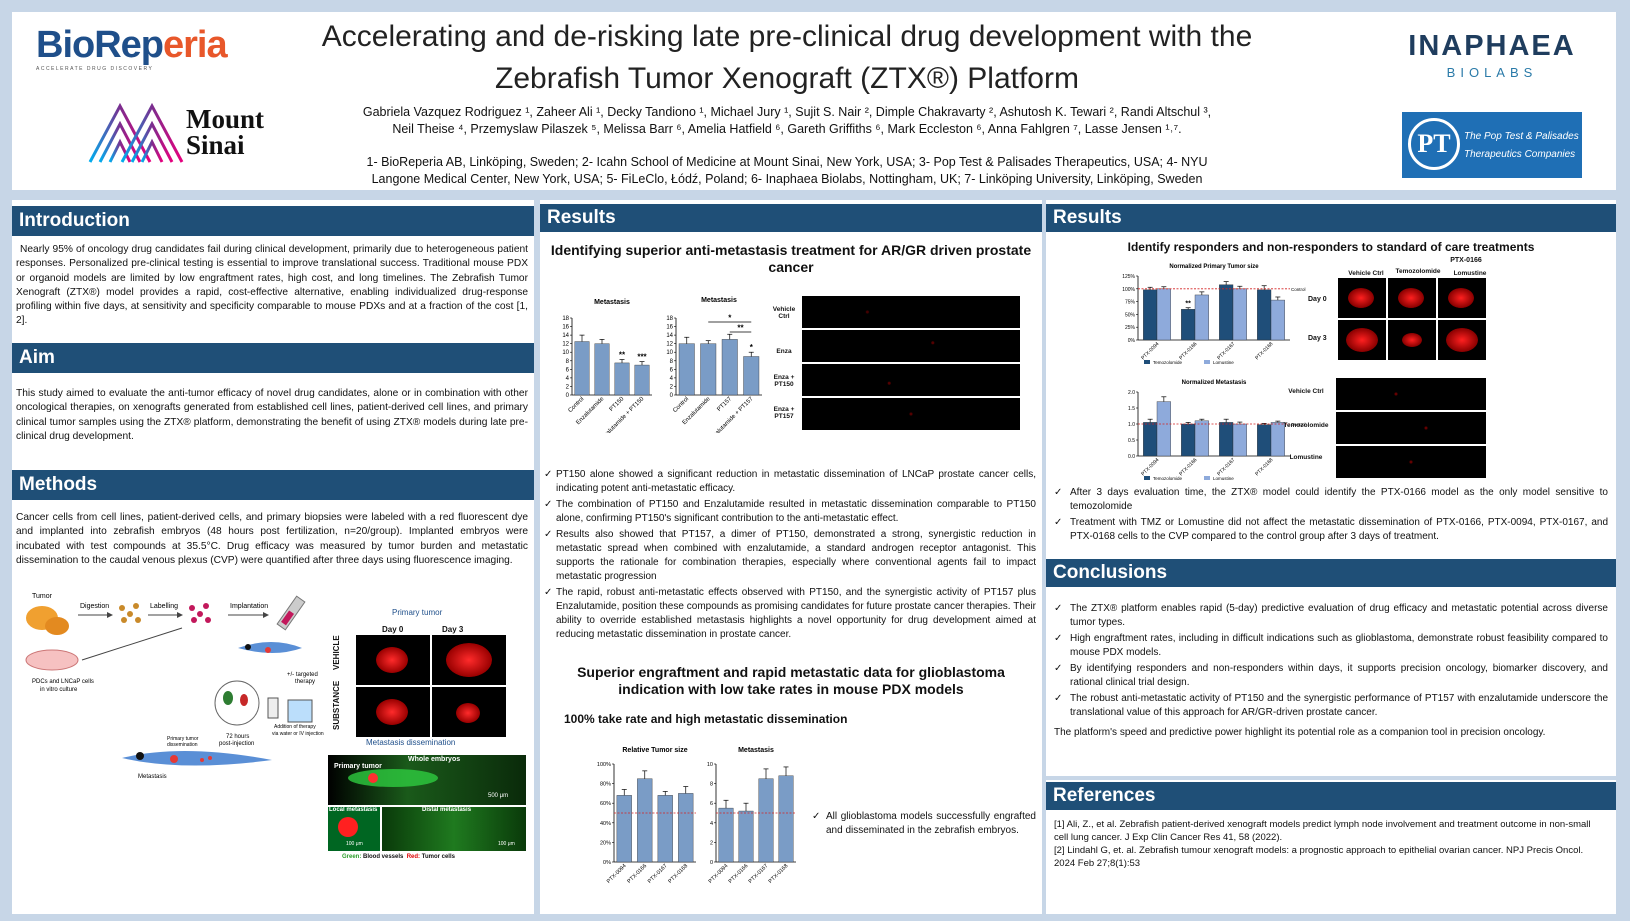  Describe the element at coordinates (1411, 428) in the screenshot. I see `meta-tmz-image` at that location.